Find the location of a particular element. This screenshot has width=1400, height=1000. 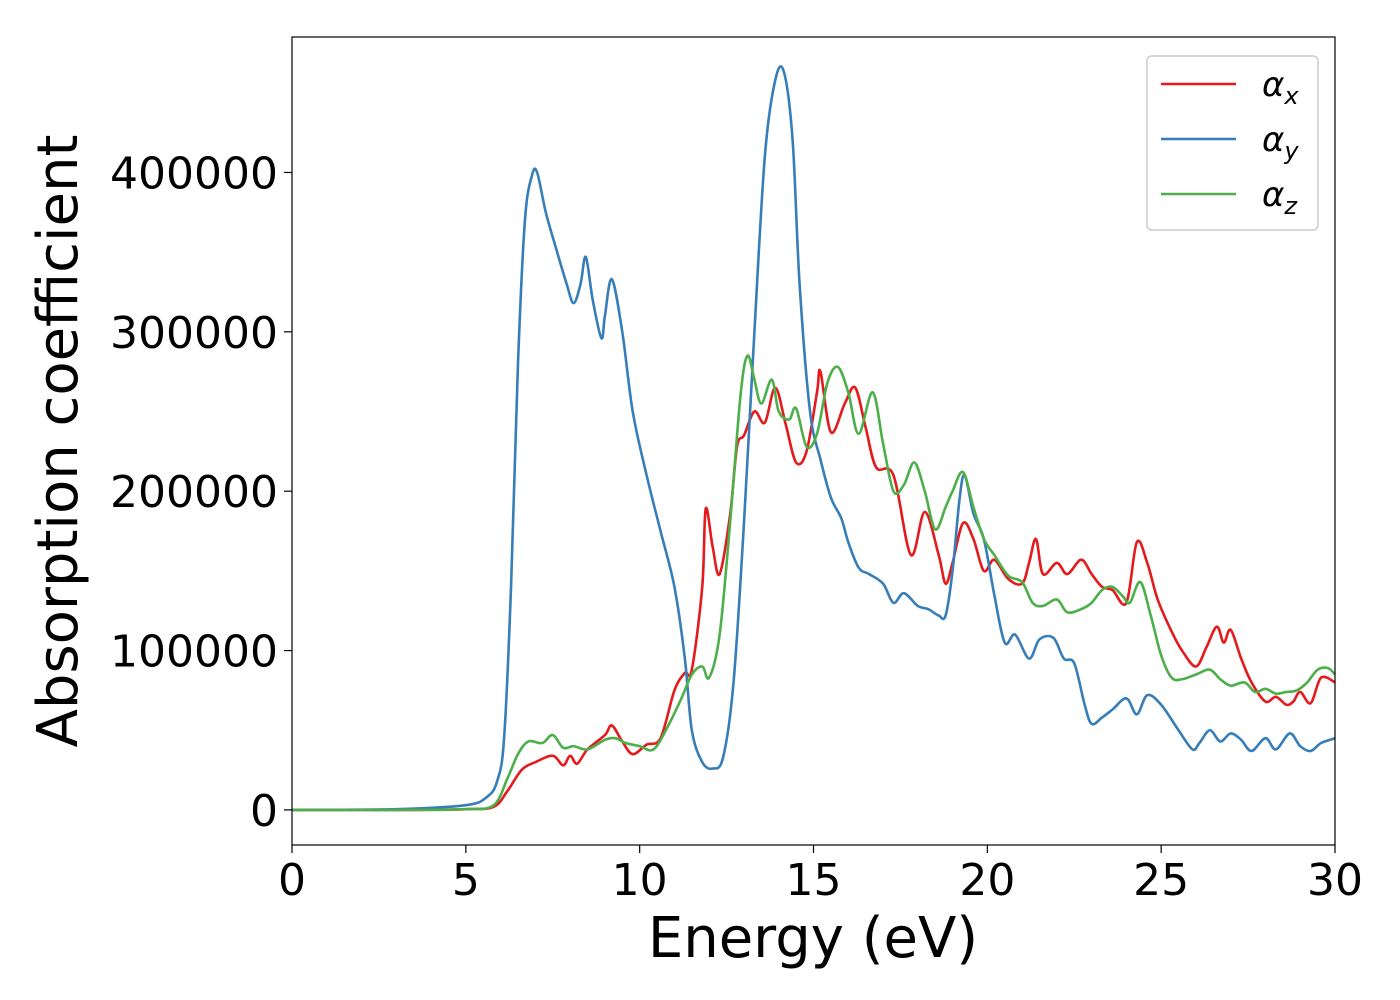

y-tick-label: 200000 is located at coordinates (194, 492).